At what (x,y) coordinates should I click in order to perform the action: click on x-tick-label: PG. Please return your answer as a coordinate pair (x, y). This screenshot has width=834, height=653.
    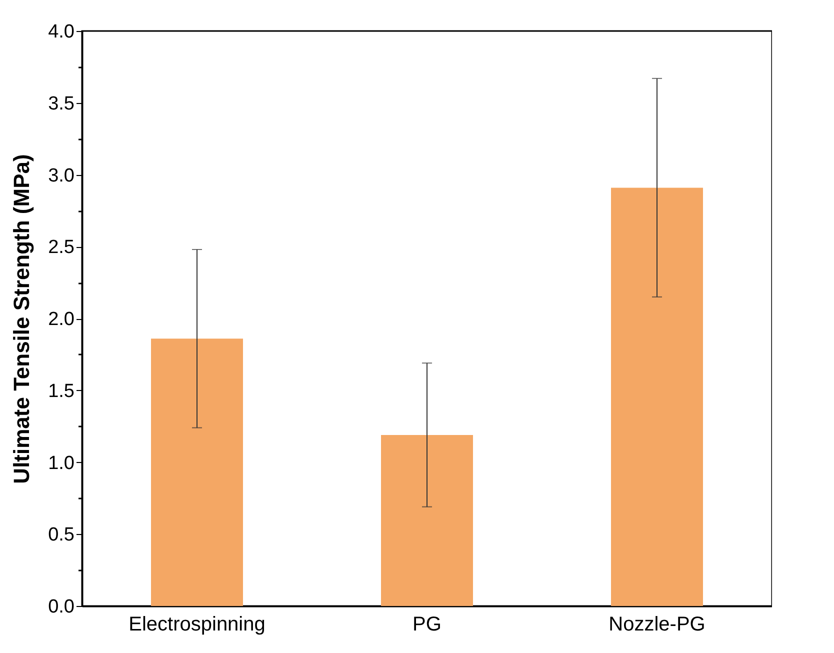
    Looking at the image, I should click on (427, 625).